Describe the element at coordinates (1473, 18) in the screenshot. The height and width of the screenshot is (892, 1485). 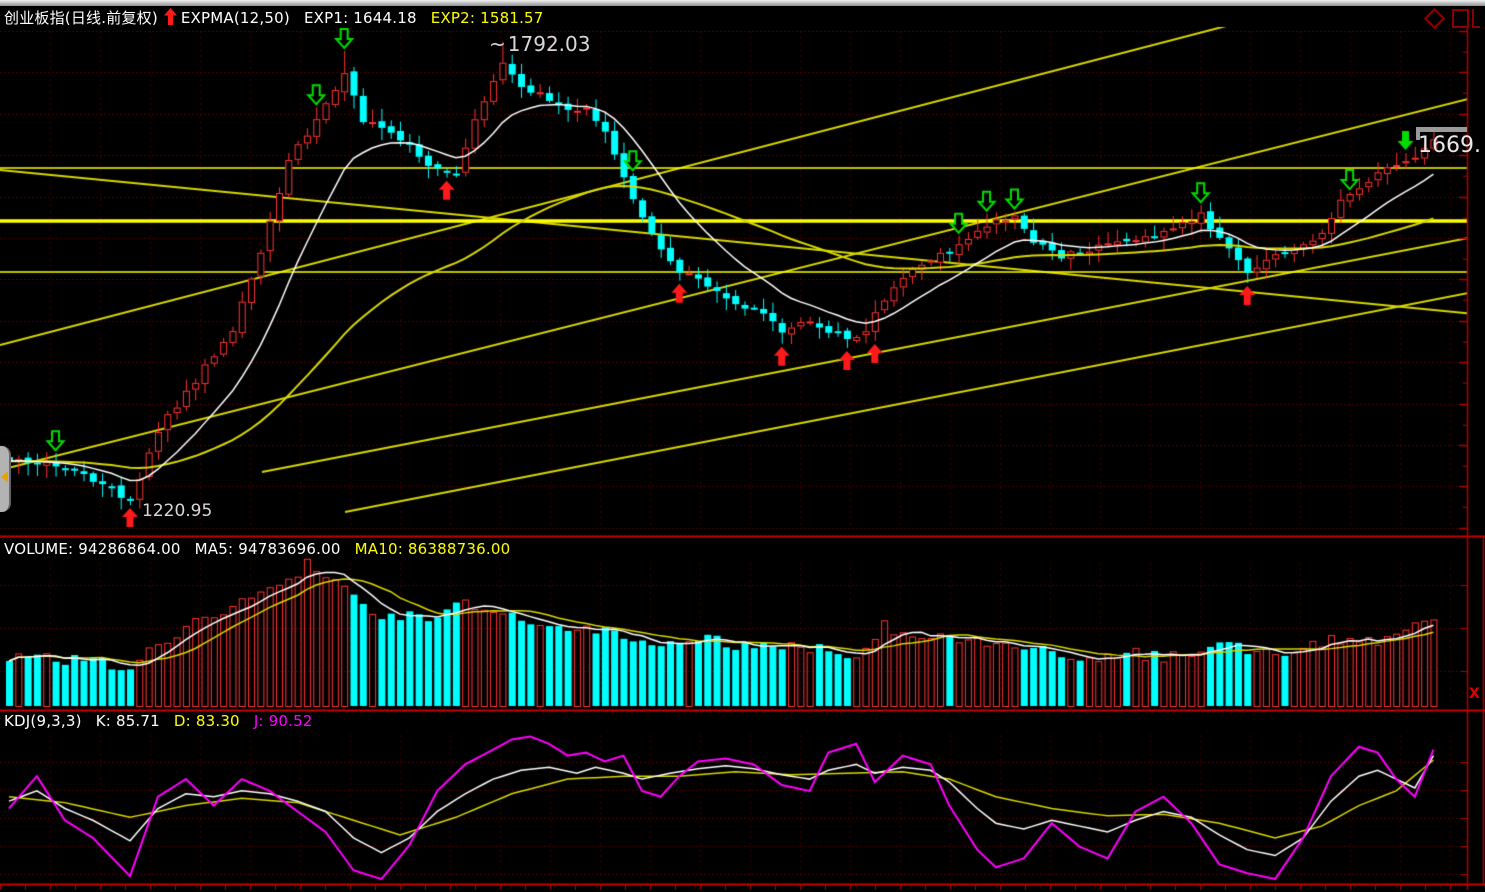
I see `window-edge-bar-icon` at that location.